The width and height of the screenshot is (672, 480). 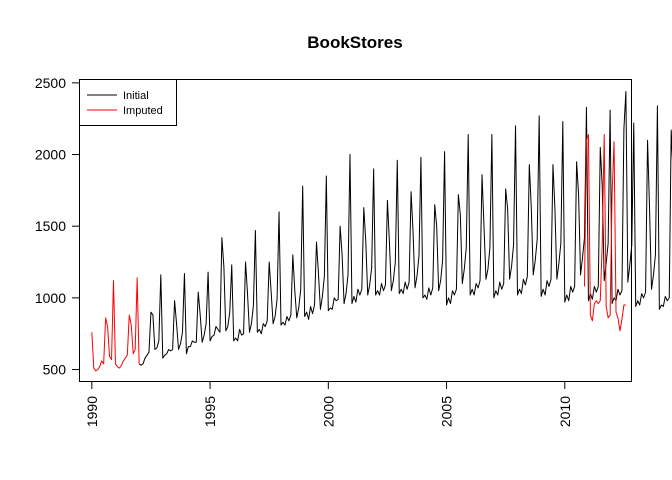 I want to click on y-tick-label: 2500, so click(x=50, y=83).